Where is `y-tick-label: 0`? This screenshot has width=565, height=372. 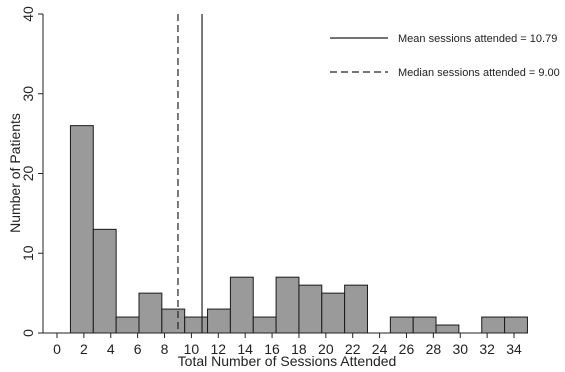
y-tick-label: 0 is located at coordinates (28, 333).